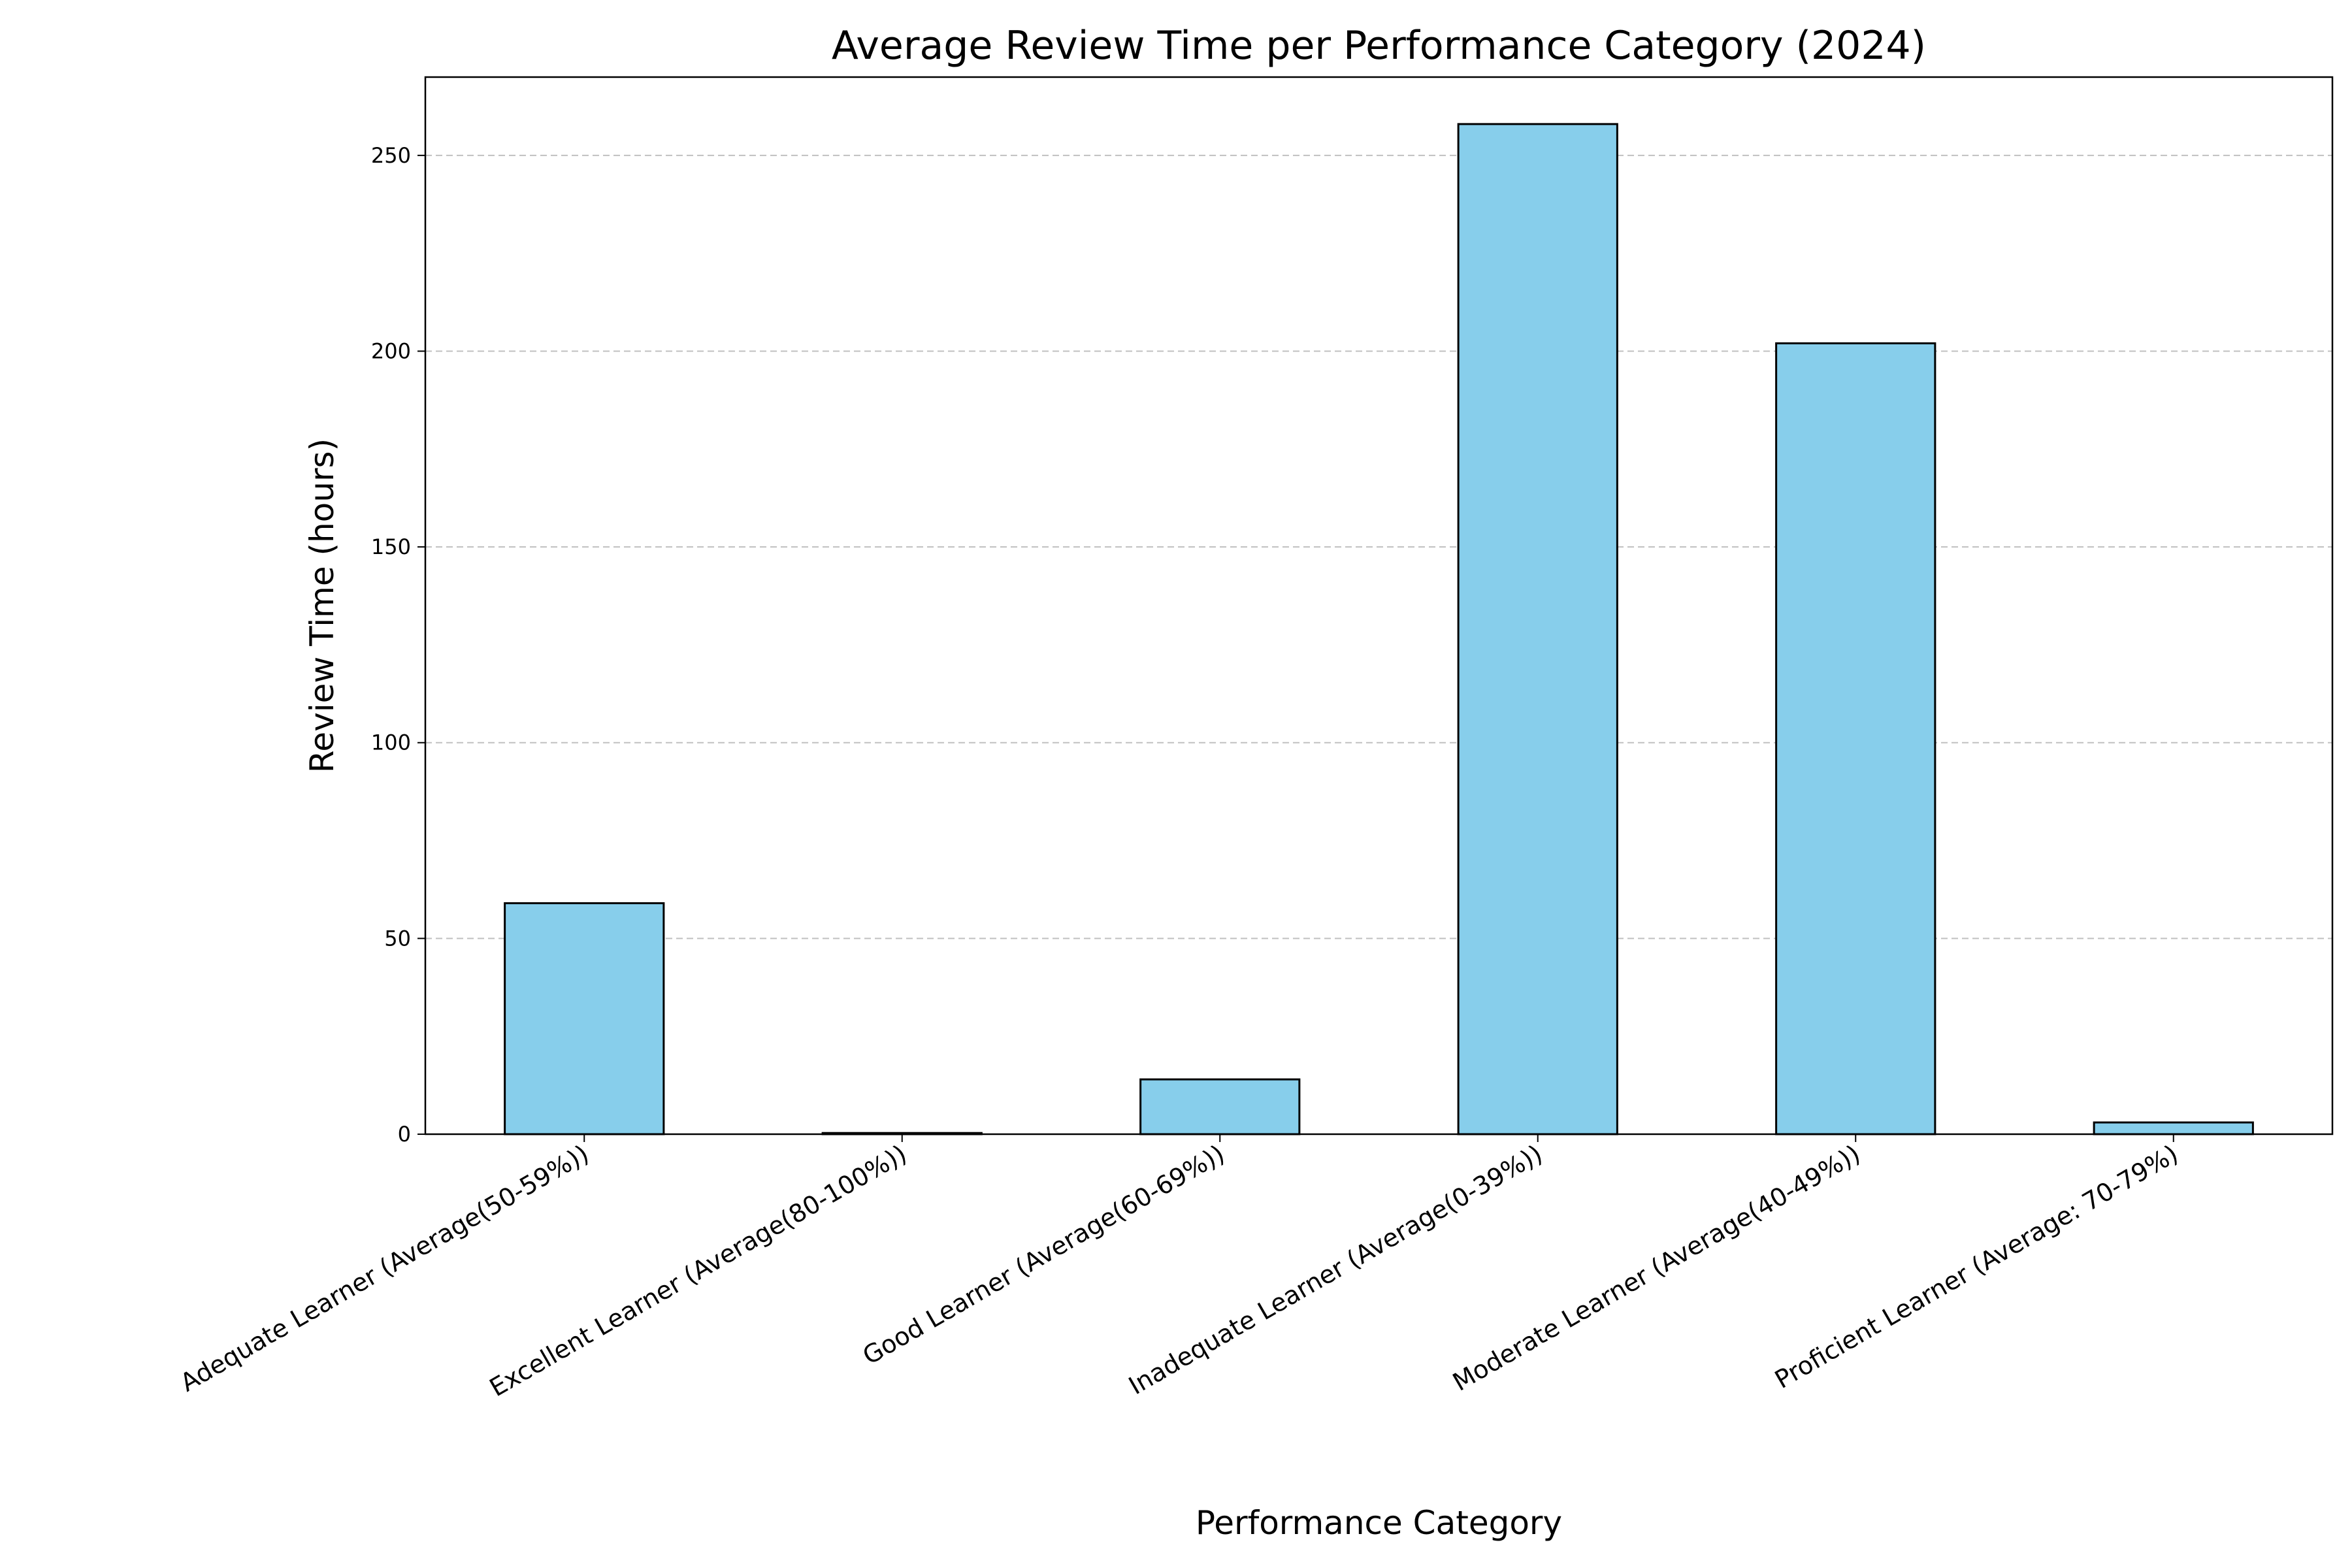 Image resolution: width=2352 pixels, height=1568 pixels. What do you see at coordinates (398, 645) in the screenshot?
I see `y-axis-ticks: 0 50 100 150 200 250` at bounding box center [398, 645].